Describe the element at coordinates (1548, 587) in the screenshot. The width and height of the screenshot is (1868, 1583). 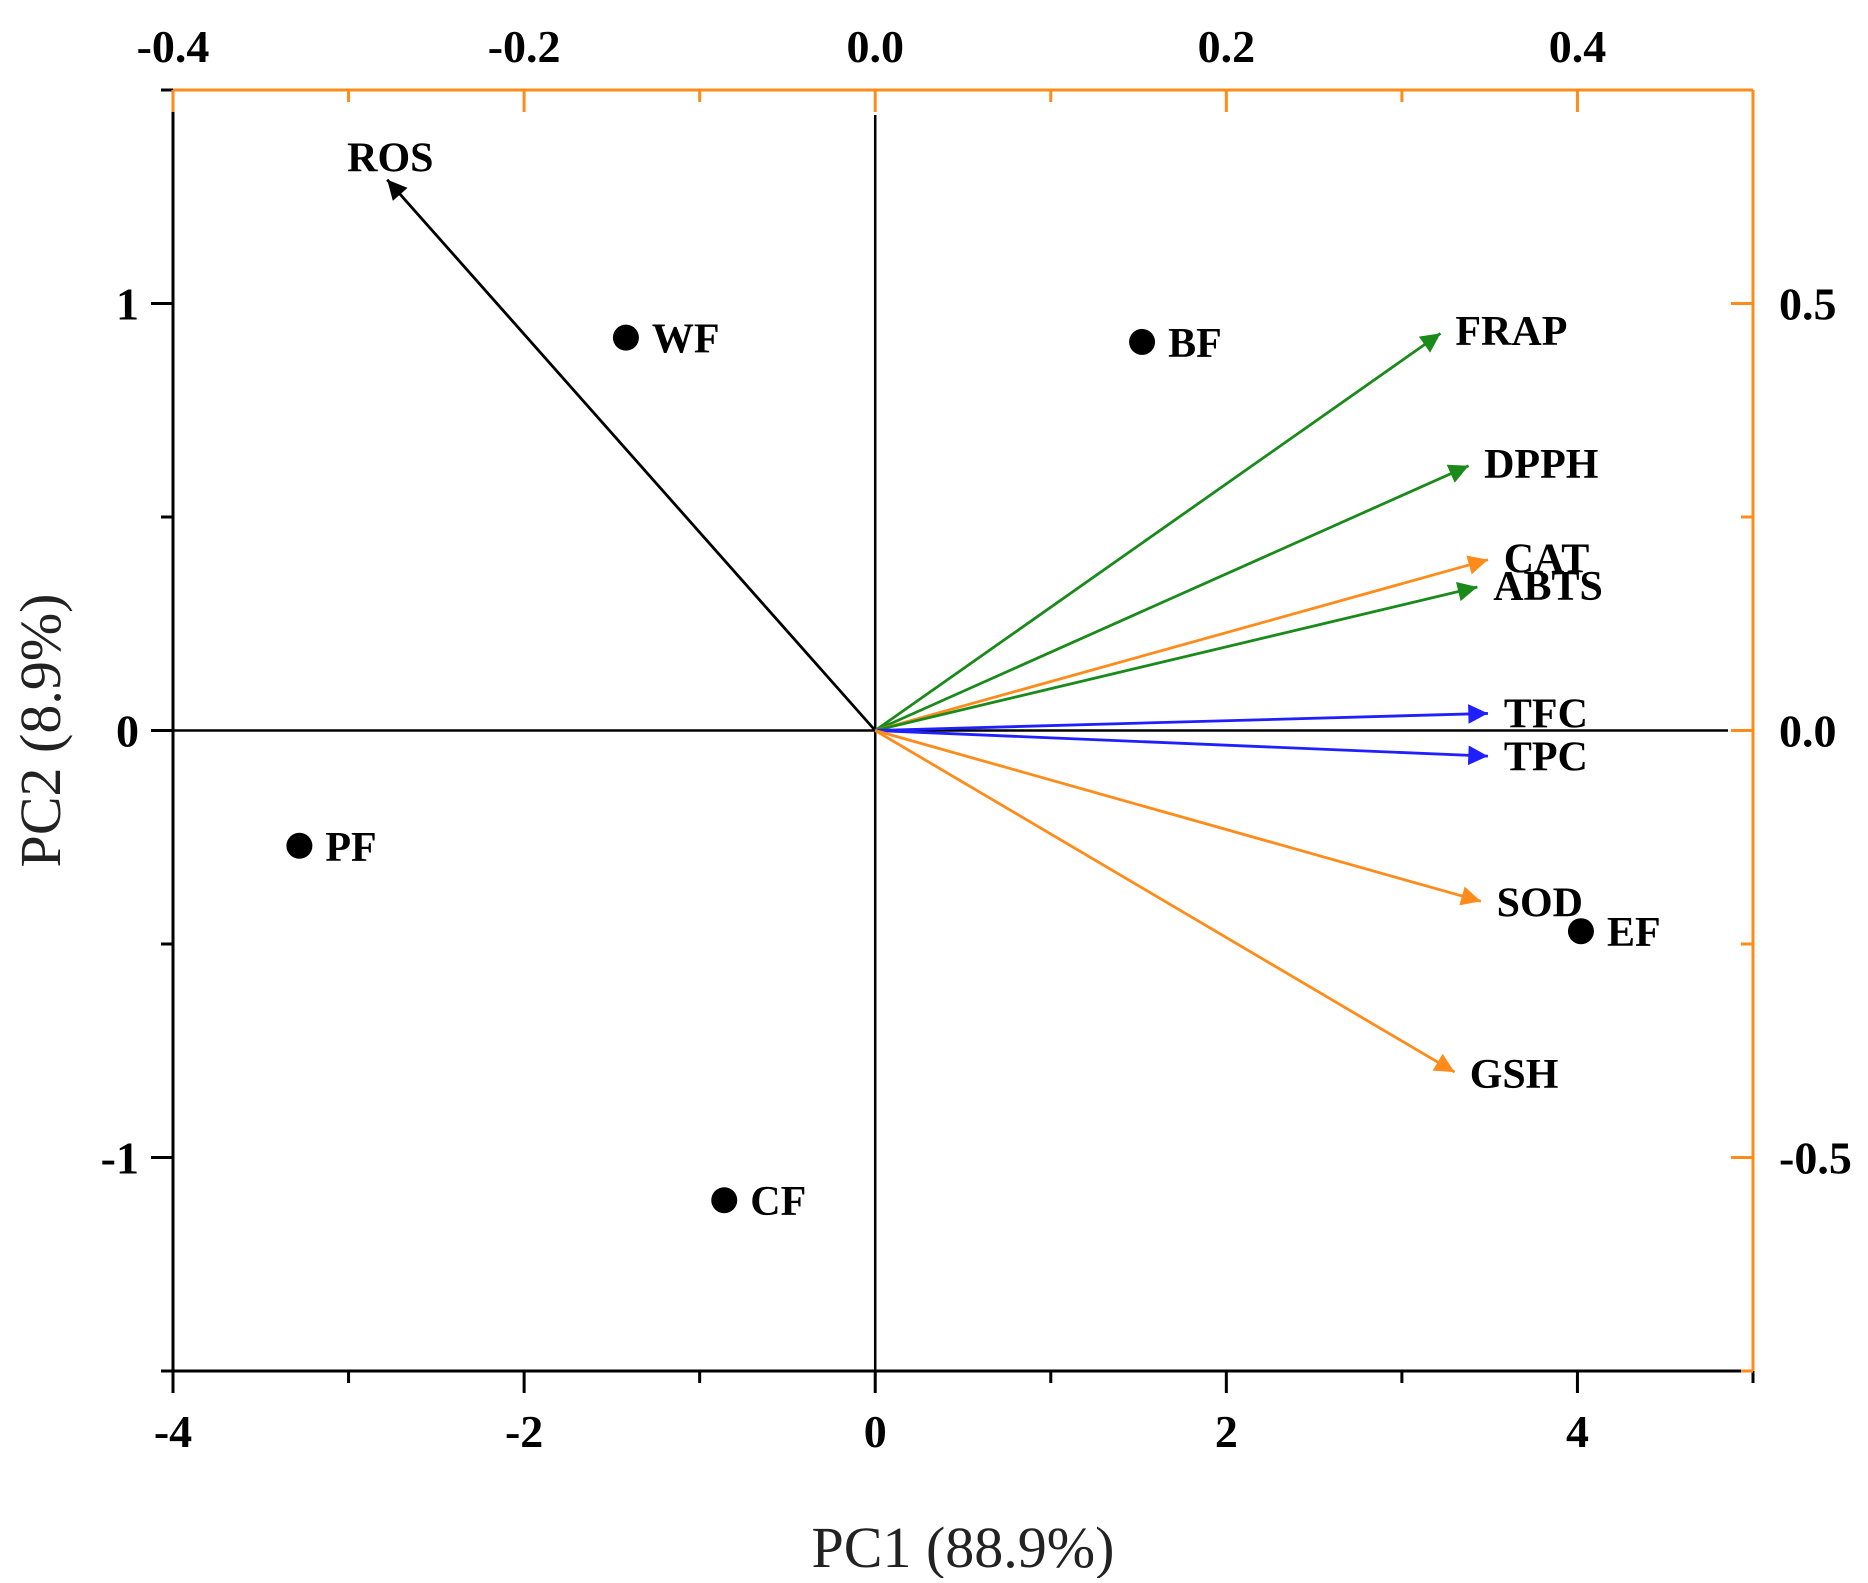
I see `loading-label-abts: ABTS` at that location.